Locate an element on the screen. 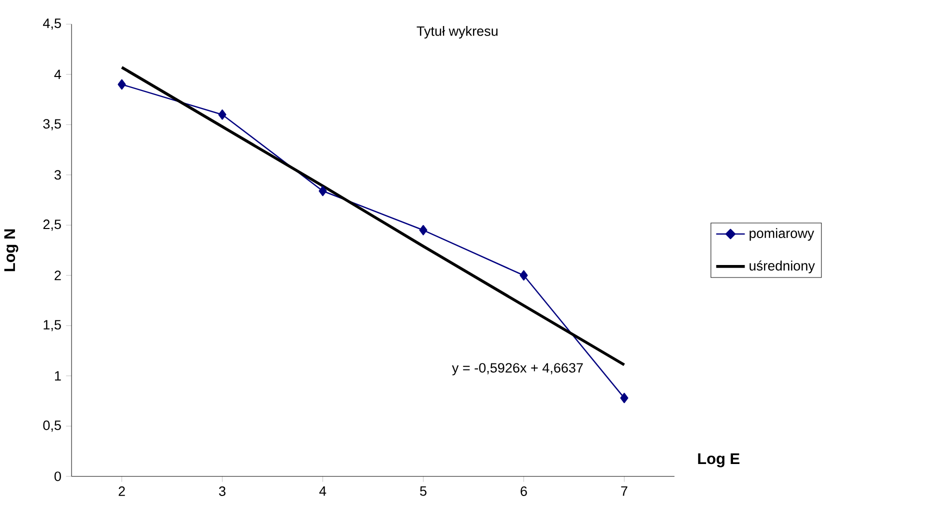  y-tick-label: 0,5 is located at coordinates (52, 426).